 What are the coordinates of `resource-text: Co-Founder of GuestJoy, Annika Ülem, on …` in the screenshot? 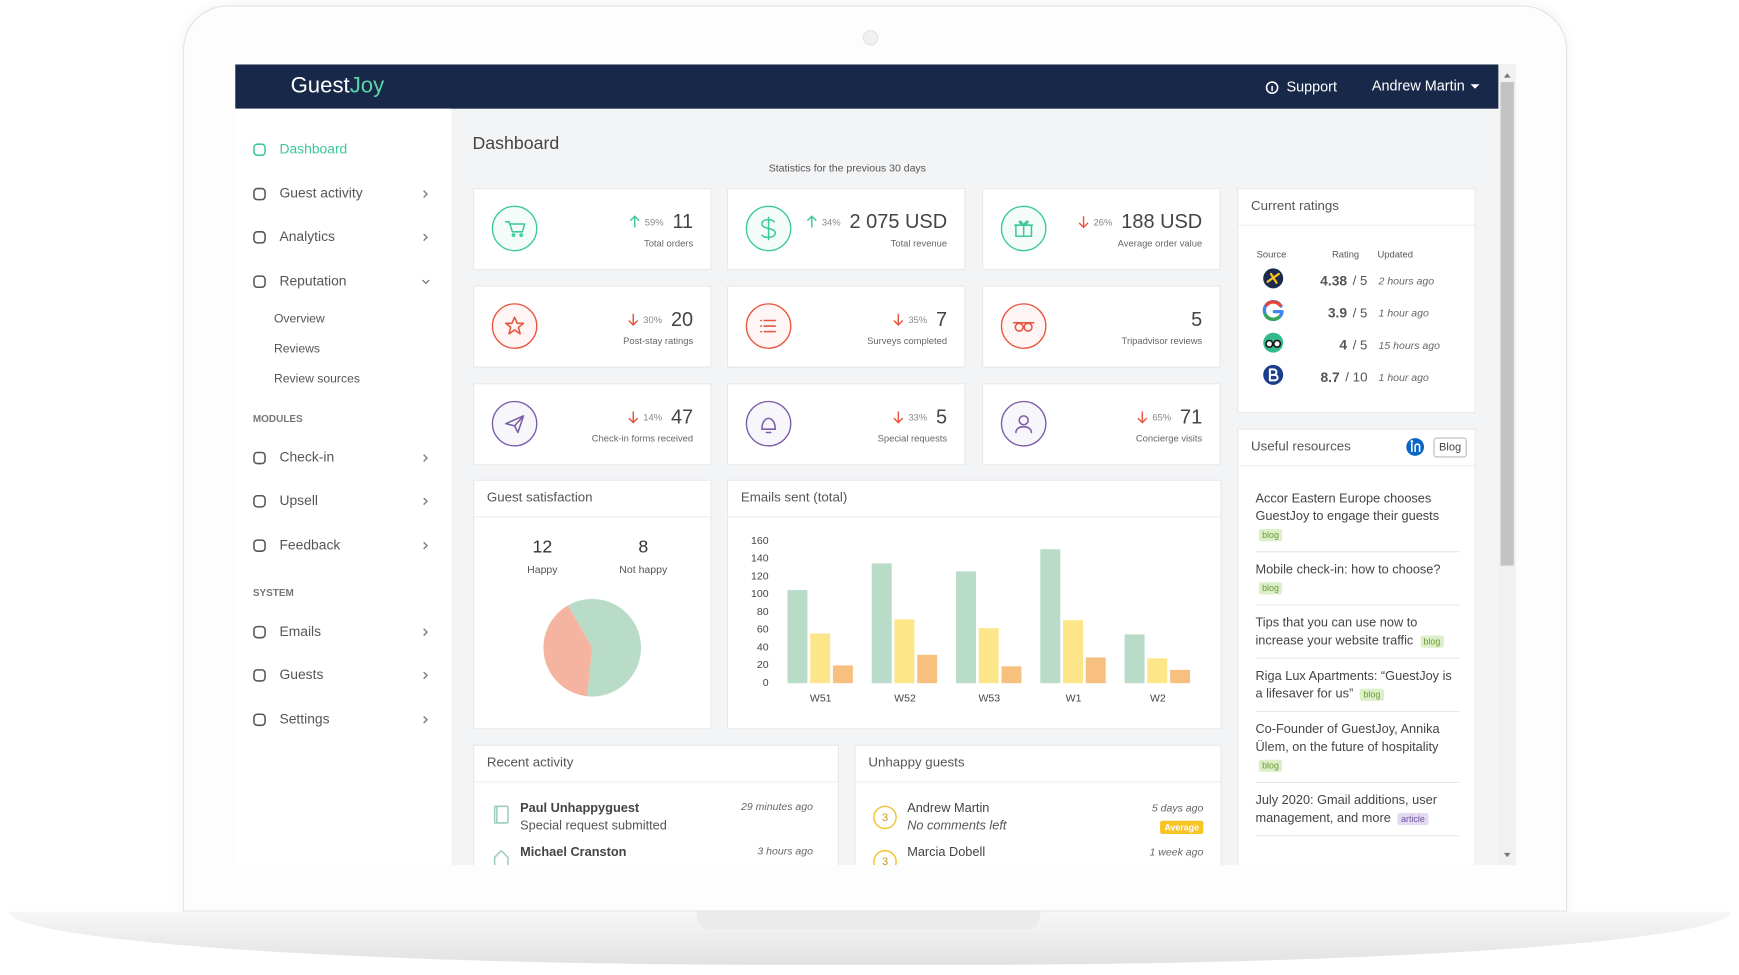 It's located at (1347, 739).